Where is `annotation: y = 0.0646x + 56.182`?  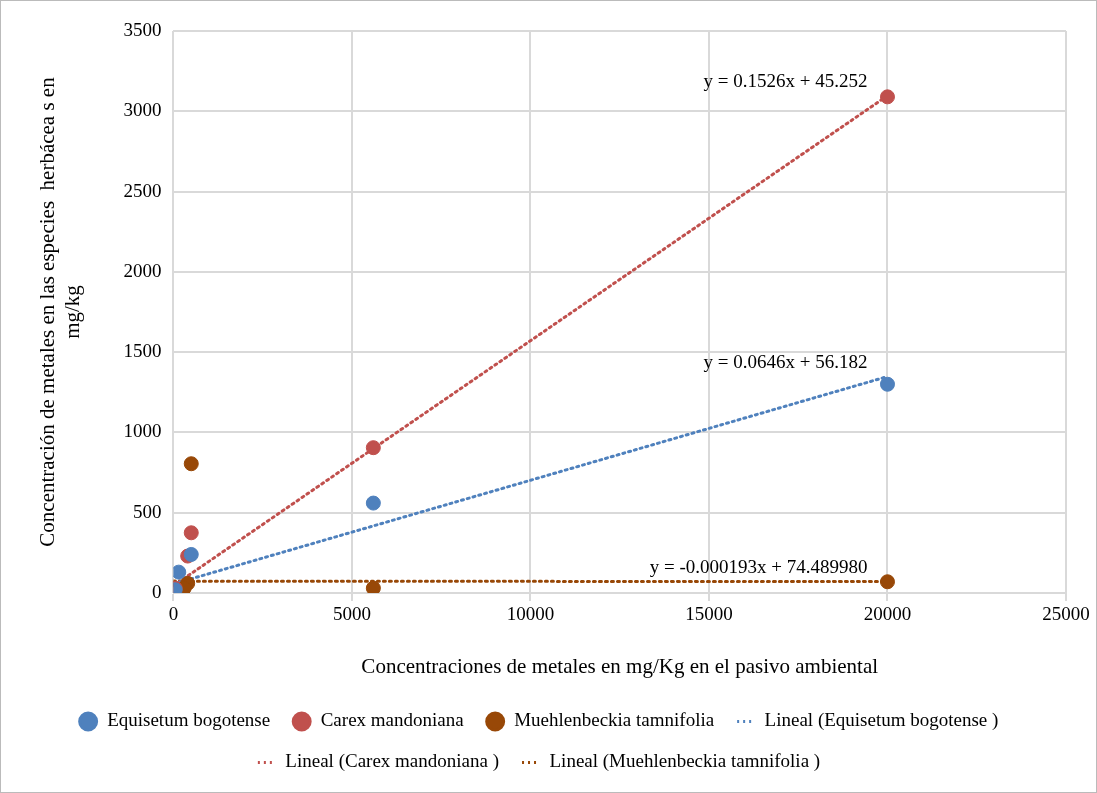
annotation: y = 0.0646x + 56.182 is located at coordinates (785, 362).